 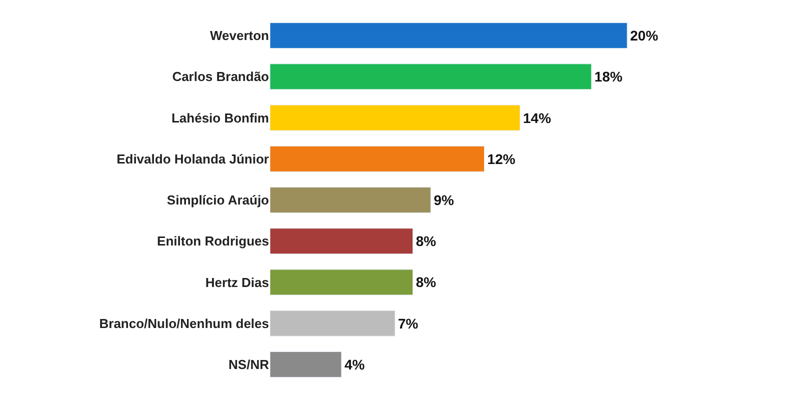 What do you see at coordinates (444, 200) in the screenshot?
I see `data-label: 9%` at bounding box center [444, 200].